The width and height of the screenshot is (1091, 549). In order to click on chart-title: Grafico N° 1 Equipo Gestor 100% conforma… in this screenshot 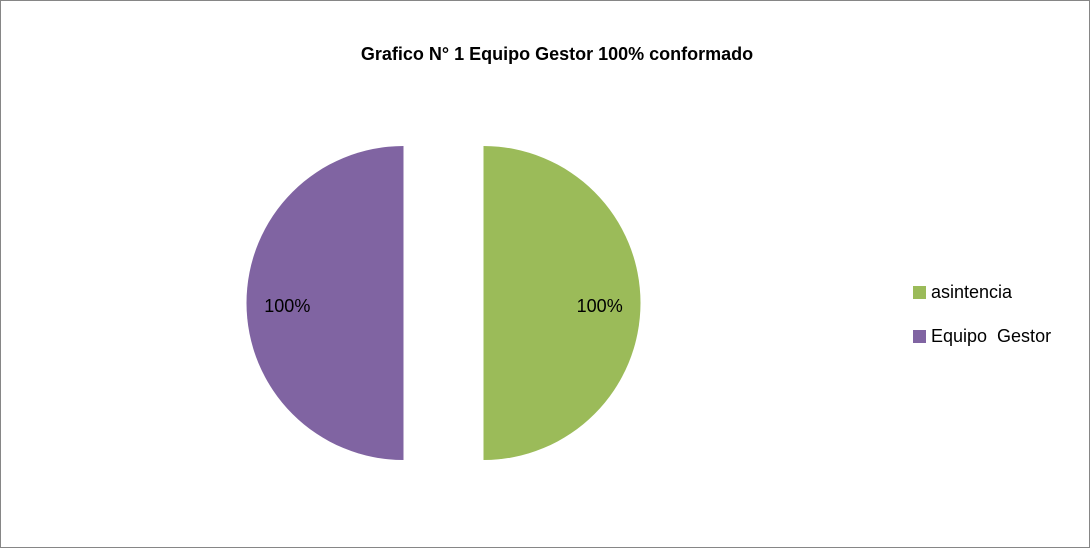, I will do `click(557, 54)`.